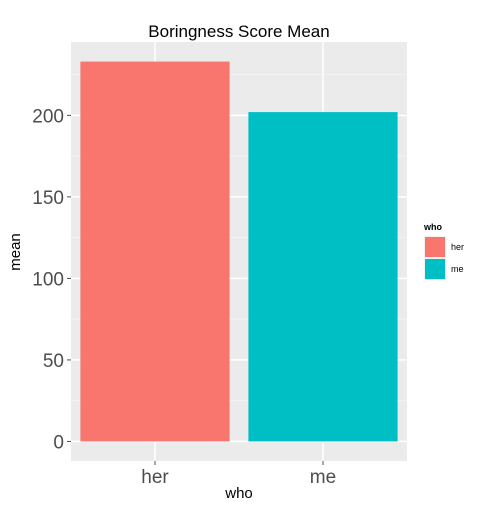 Image resolution: width=500 pixels, height=513 pixels. What do you see at coordinates (435, 269) in the screenshot?
I see `legend-swatch-me` at bounding box center [435, 269].